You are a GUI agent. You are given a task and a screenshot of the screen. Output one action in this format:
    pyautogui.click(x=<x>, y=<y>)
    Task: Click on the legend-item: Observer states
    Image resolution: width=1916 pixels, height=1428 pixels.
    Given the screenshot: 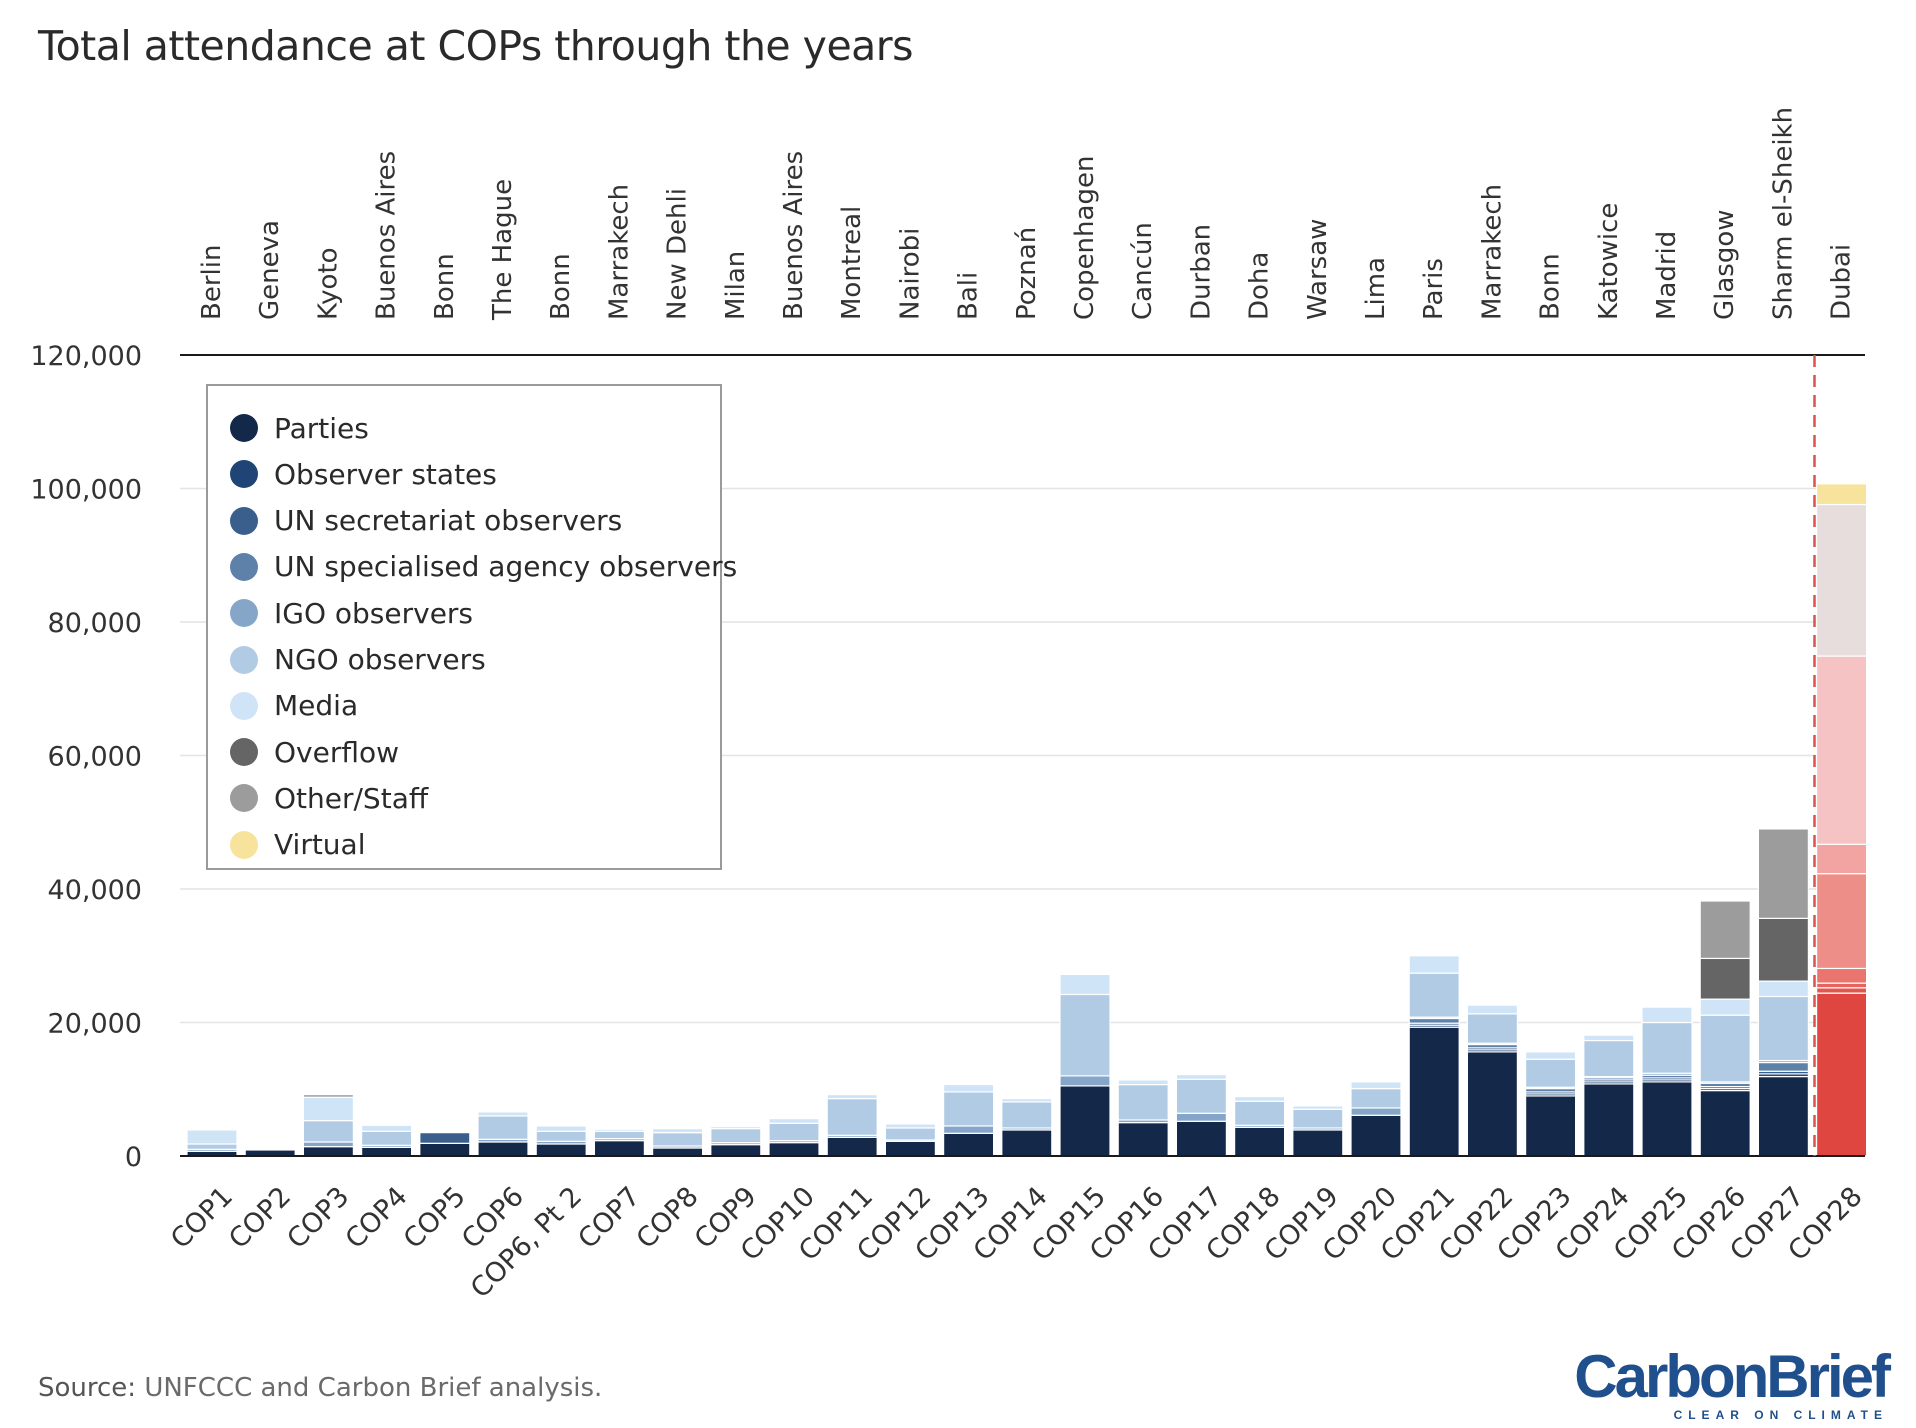 What is the action you would take?
    pyautogui.click(x=363, y=474)
    